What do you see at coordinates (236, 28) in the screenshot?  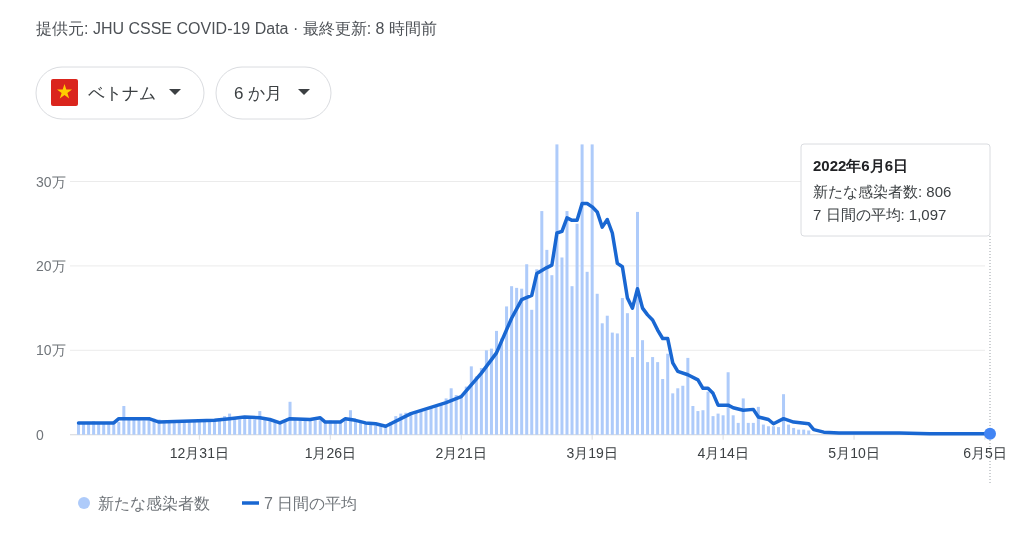 I see `text: 提供元: JHU CSSE COVID-19 Data · 最終更新: 8 時間前` at bounding box center [236, 28].